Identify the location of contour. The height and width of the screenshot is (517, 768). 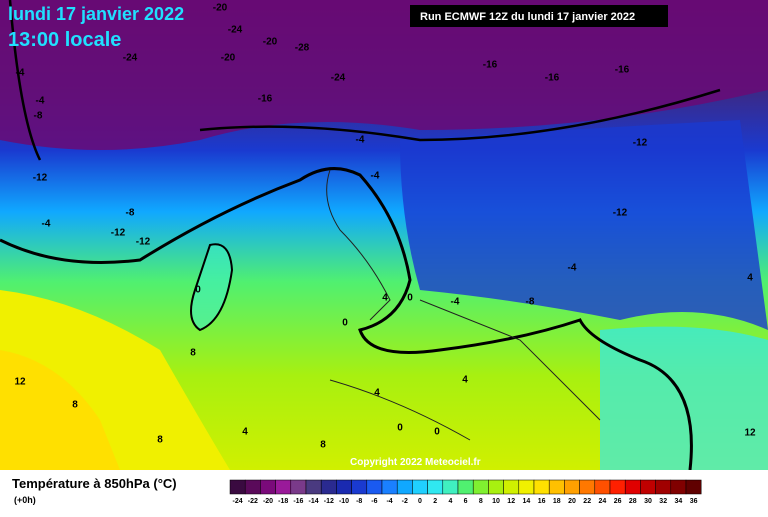
(212, 287).